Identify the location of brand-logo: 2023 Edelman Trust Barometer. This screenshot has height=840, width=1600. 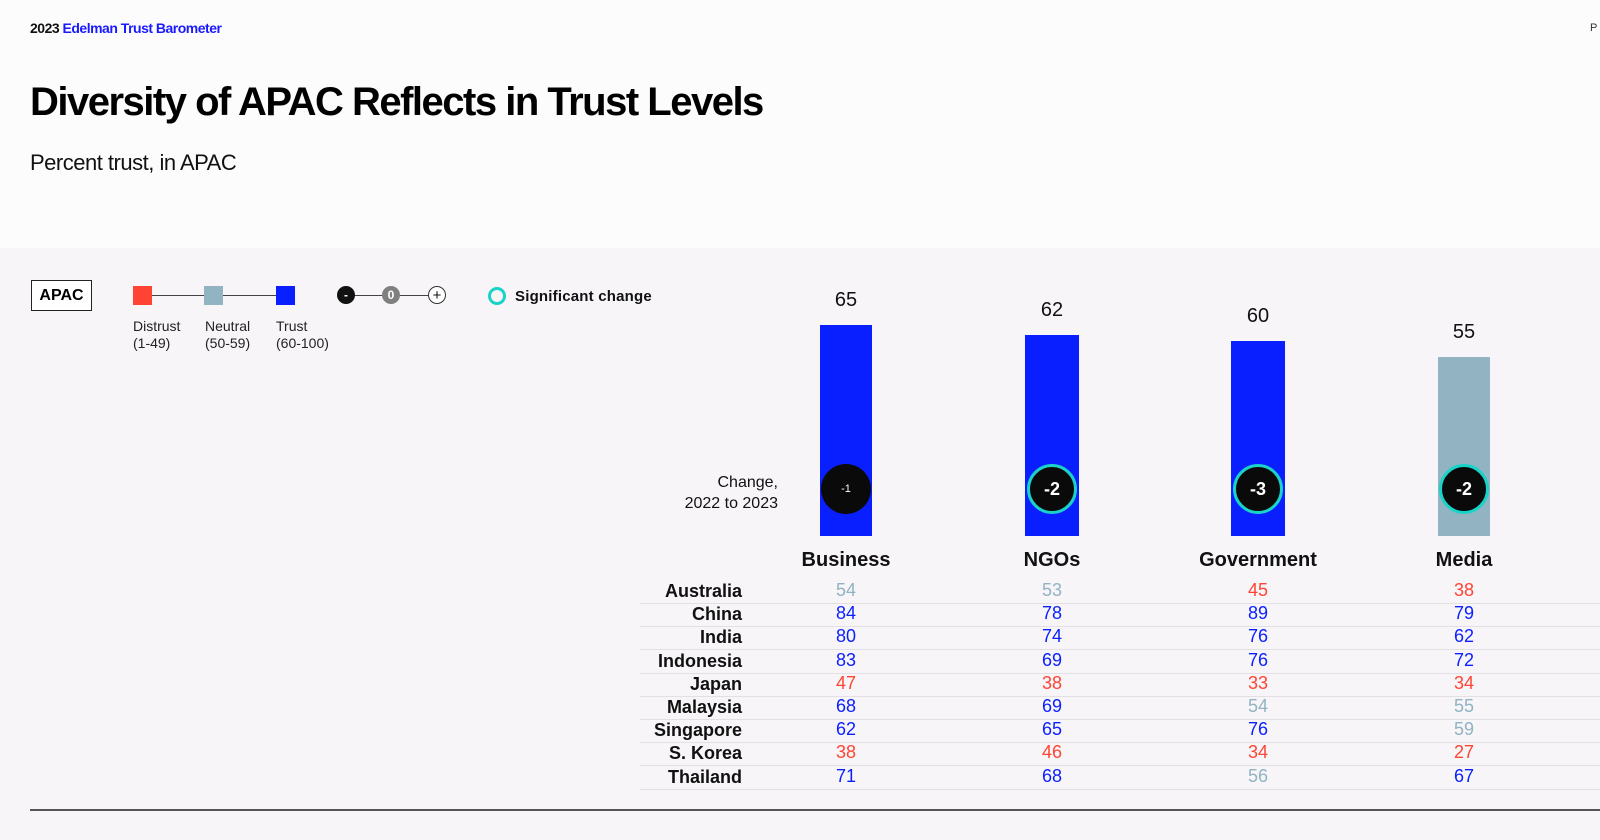
(126, 28).